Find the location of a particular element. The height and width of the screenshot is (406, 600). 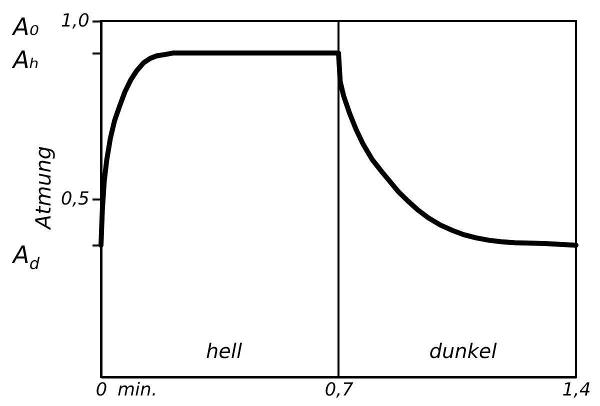

text: A₀ is located at coordinates (25, 27).